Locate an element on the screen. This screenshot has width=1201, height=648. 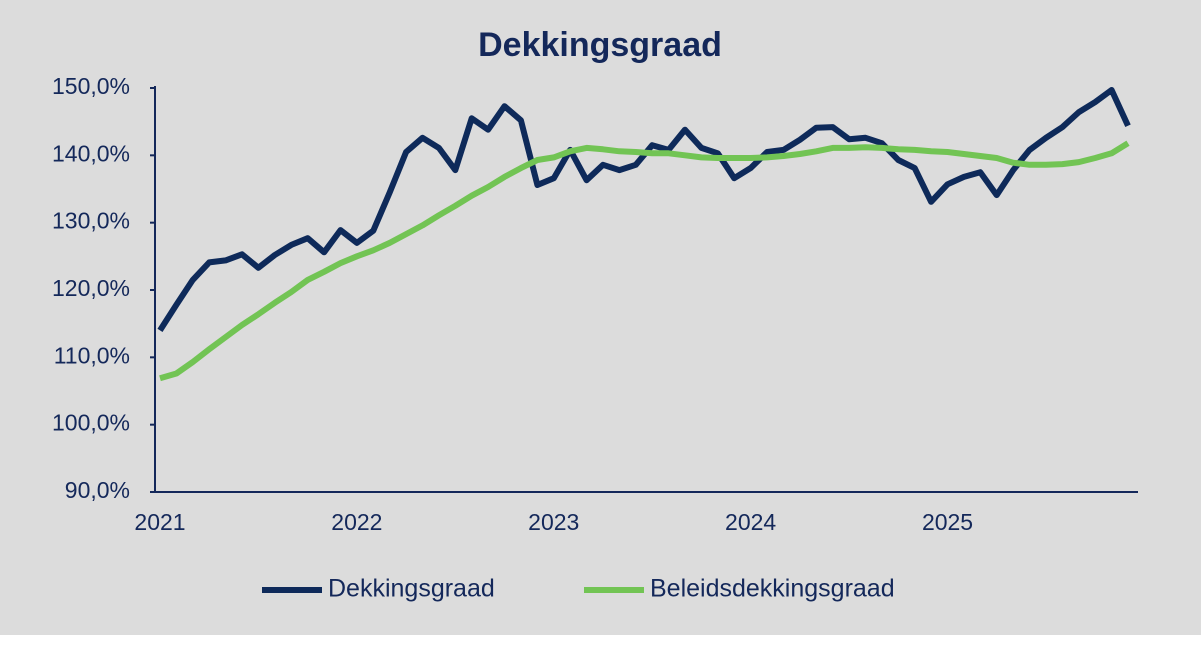
y-tick-label: 90,0% is located at coordinates (97, 490).